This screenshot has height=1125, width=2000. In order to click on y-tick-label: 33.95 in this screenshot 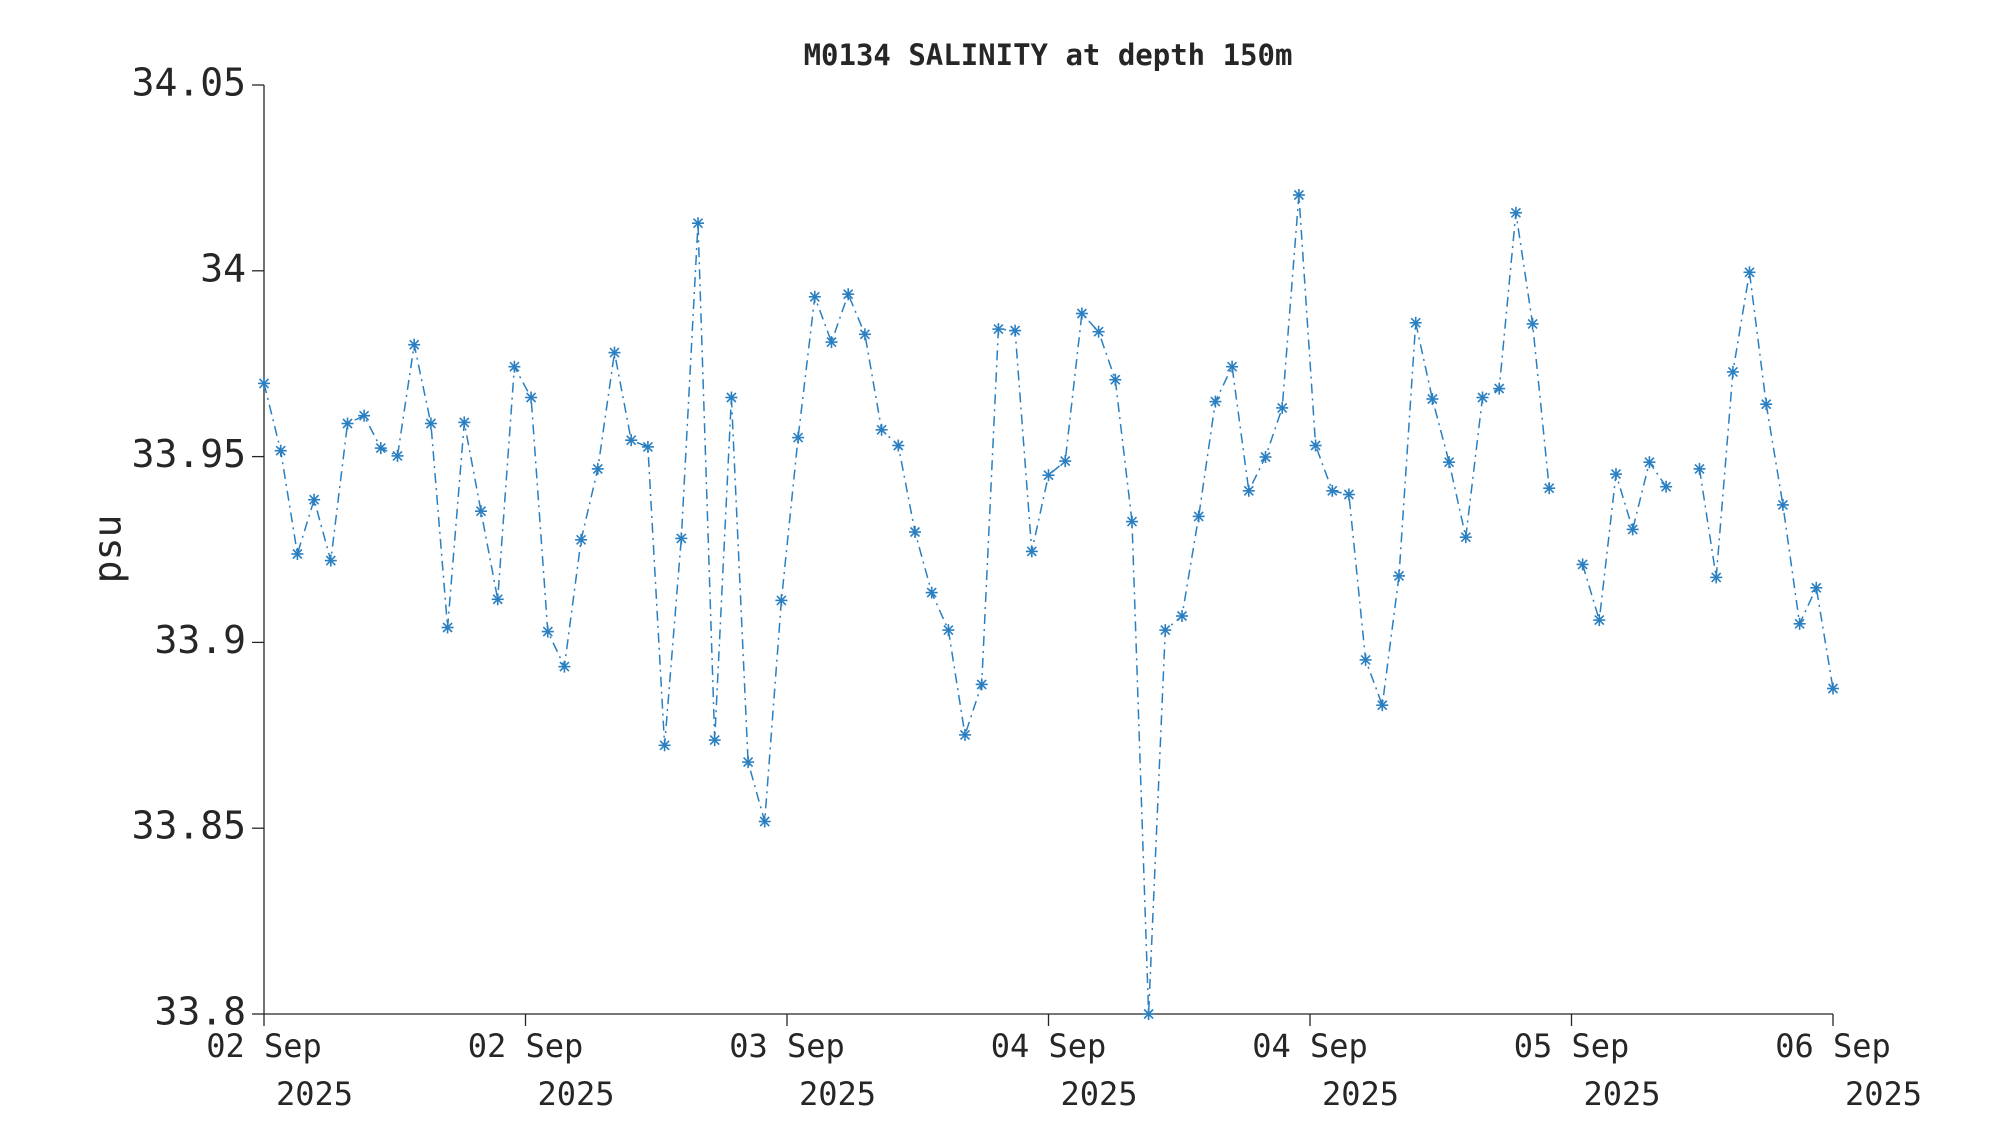, I will do `click(189, 454)`.